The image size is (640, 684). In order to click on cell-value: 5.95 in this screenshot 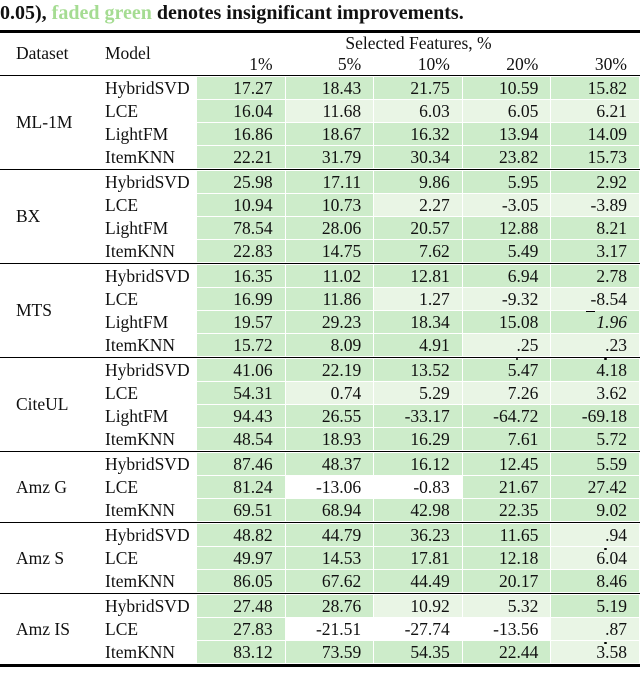, I will do `click(523, 182)`.